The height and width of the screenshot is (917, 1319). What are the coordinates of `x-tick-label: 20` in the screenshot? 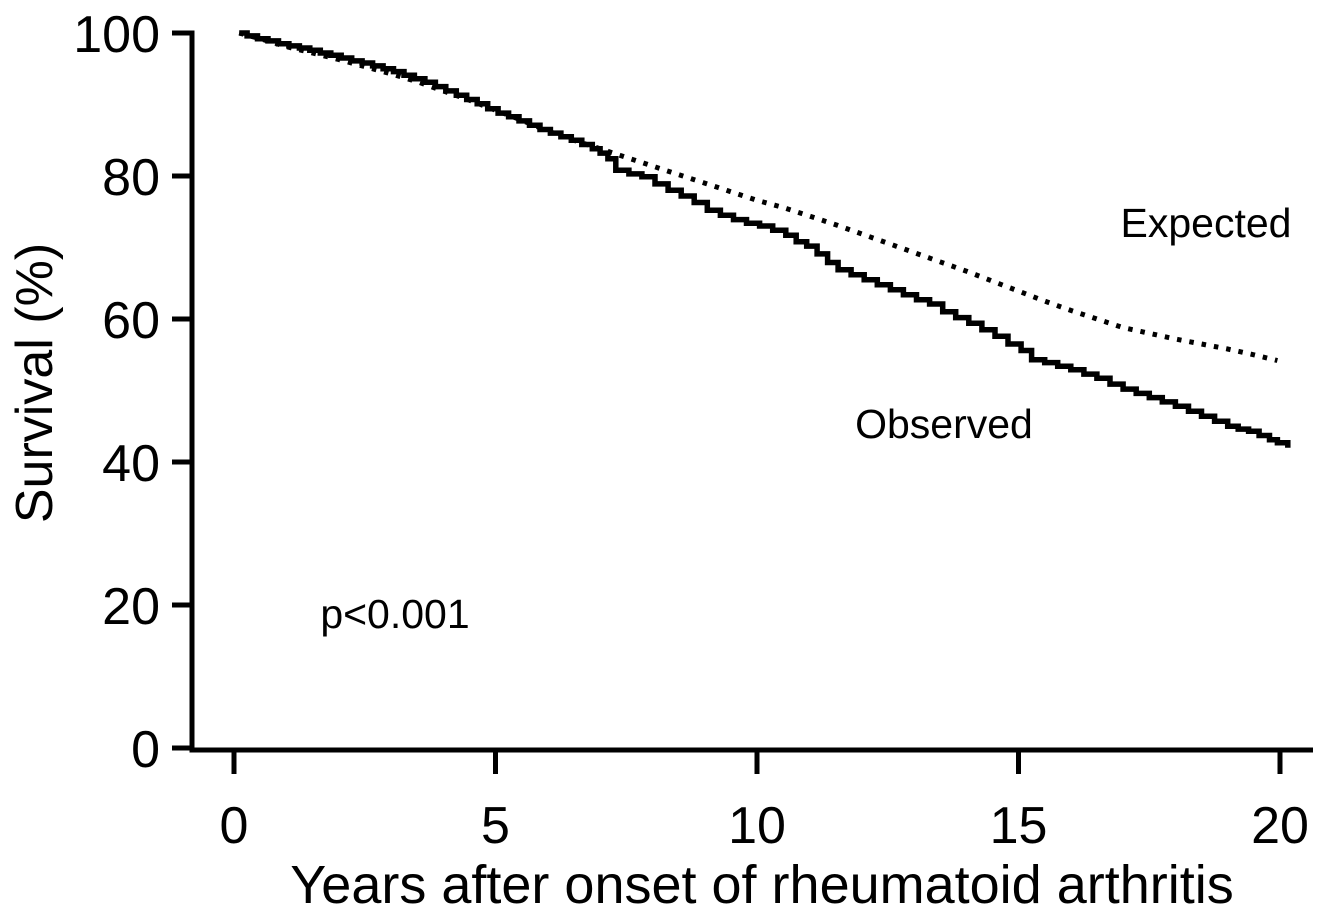 It's located at (1280, 826).